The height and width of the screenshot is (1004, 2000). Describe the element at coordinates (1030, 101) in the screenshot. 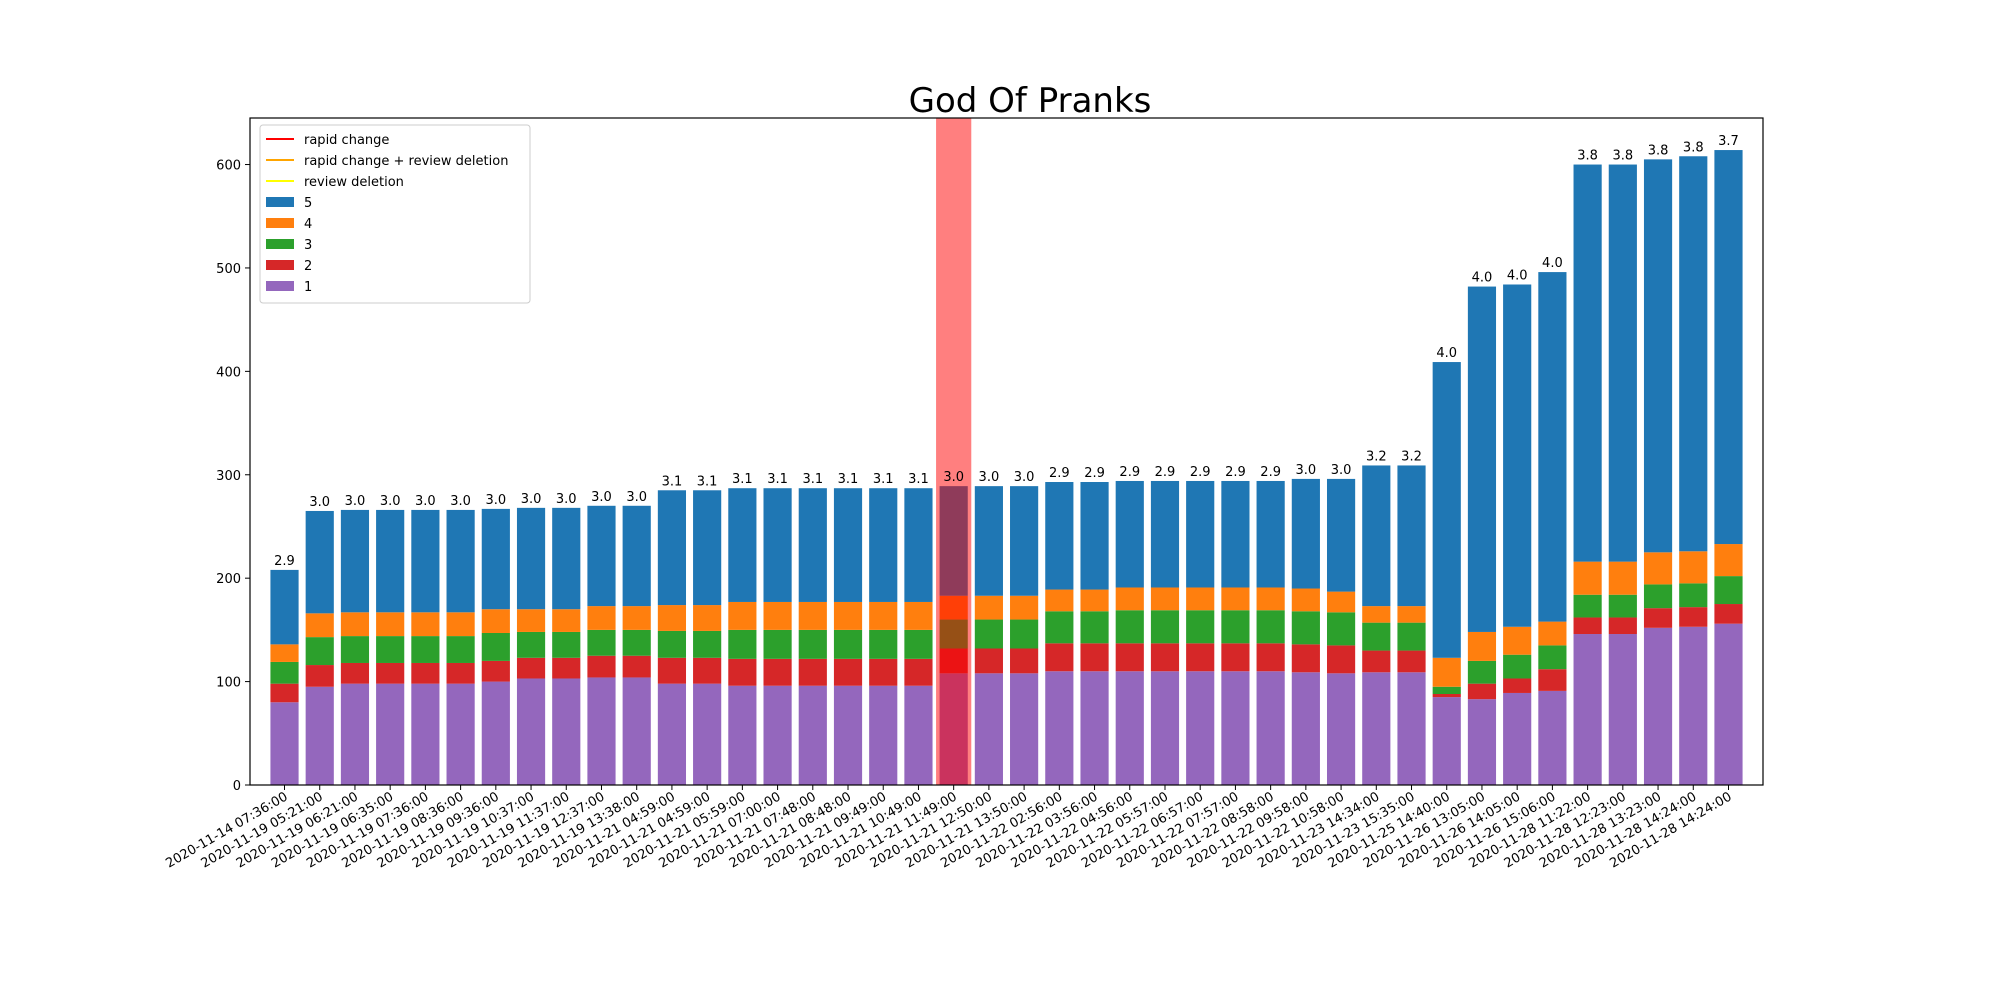

I see `chart-title: God Of Pranks` at that location.